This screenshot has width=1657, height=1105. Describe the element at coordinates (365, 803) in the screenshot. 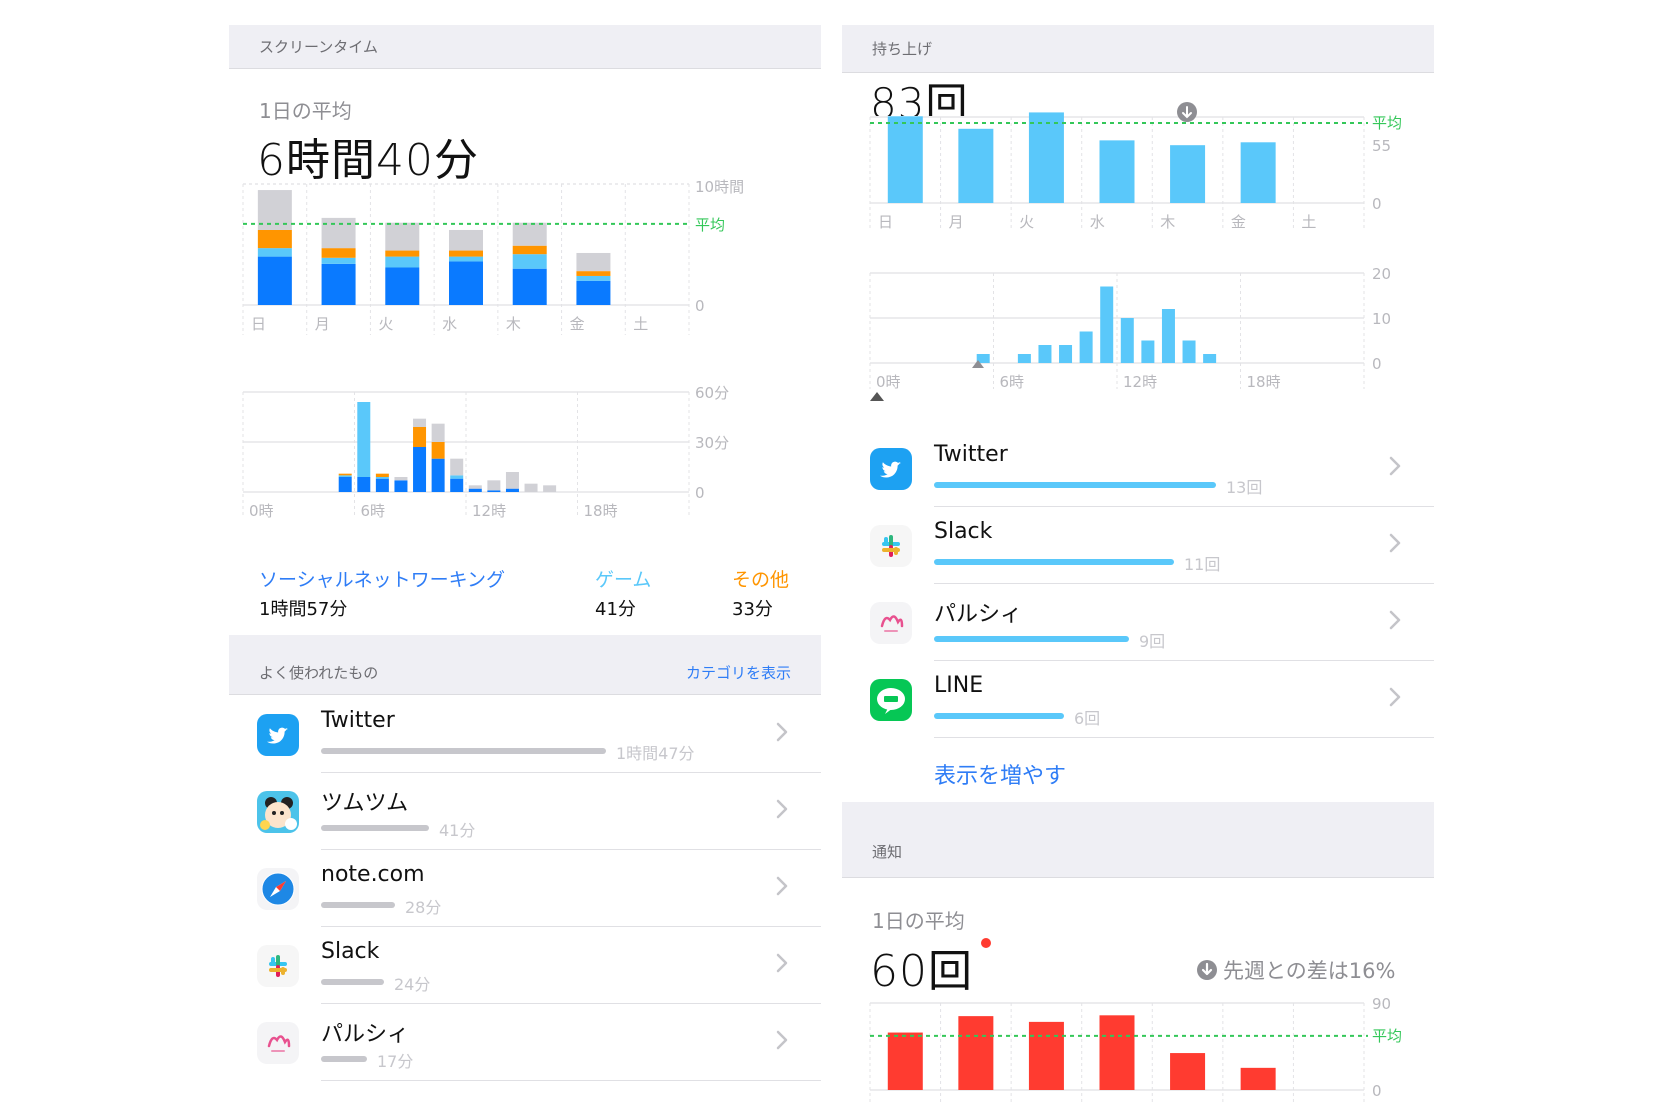

I see `app-name: ツムツム` at that location.